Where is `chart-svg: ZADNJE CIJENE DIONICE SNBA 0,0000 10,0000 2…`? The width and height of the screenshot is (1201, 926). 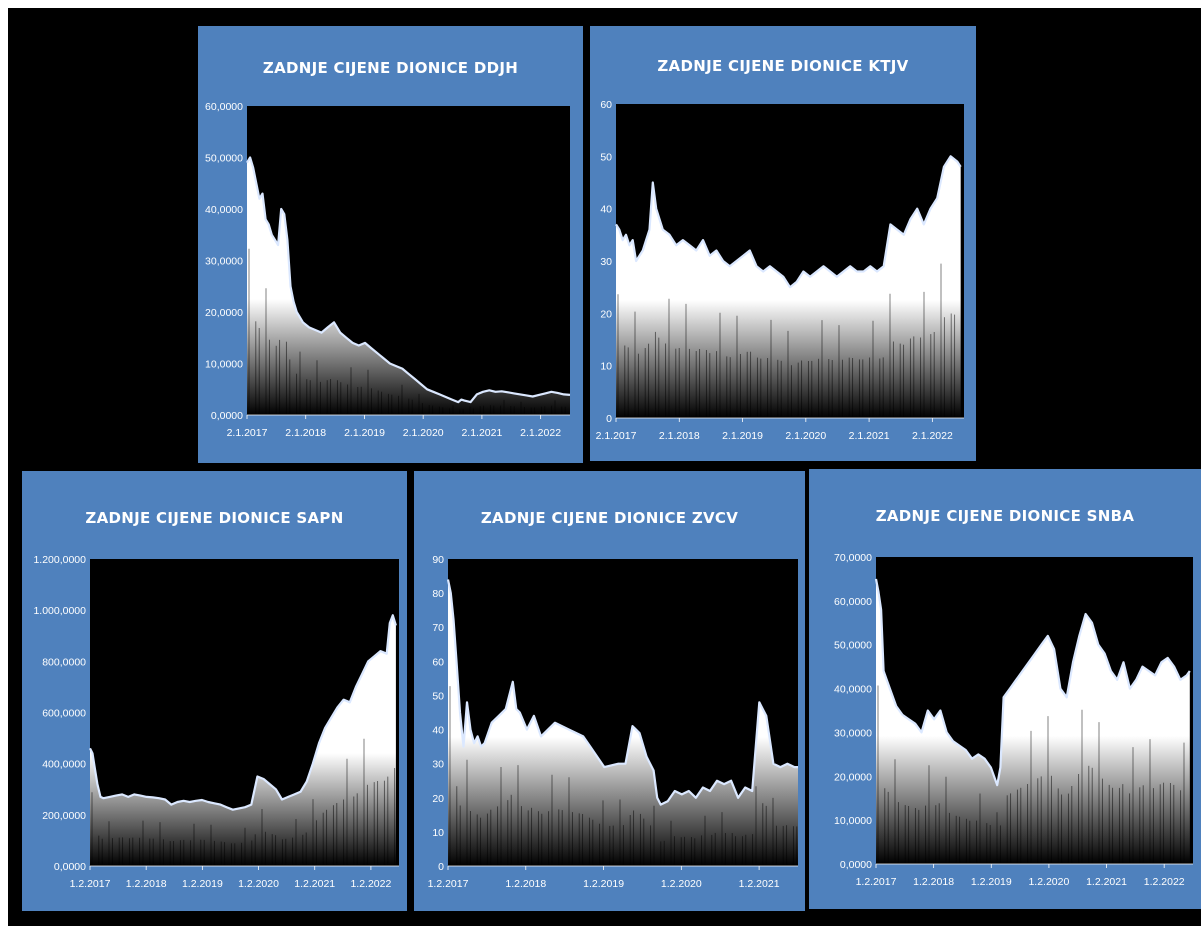
chart-svg: ZADNJE CIJENE DIONICE SNBA 0,0000 10,0000 2… is located at coordinates (1013, 697).